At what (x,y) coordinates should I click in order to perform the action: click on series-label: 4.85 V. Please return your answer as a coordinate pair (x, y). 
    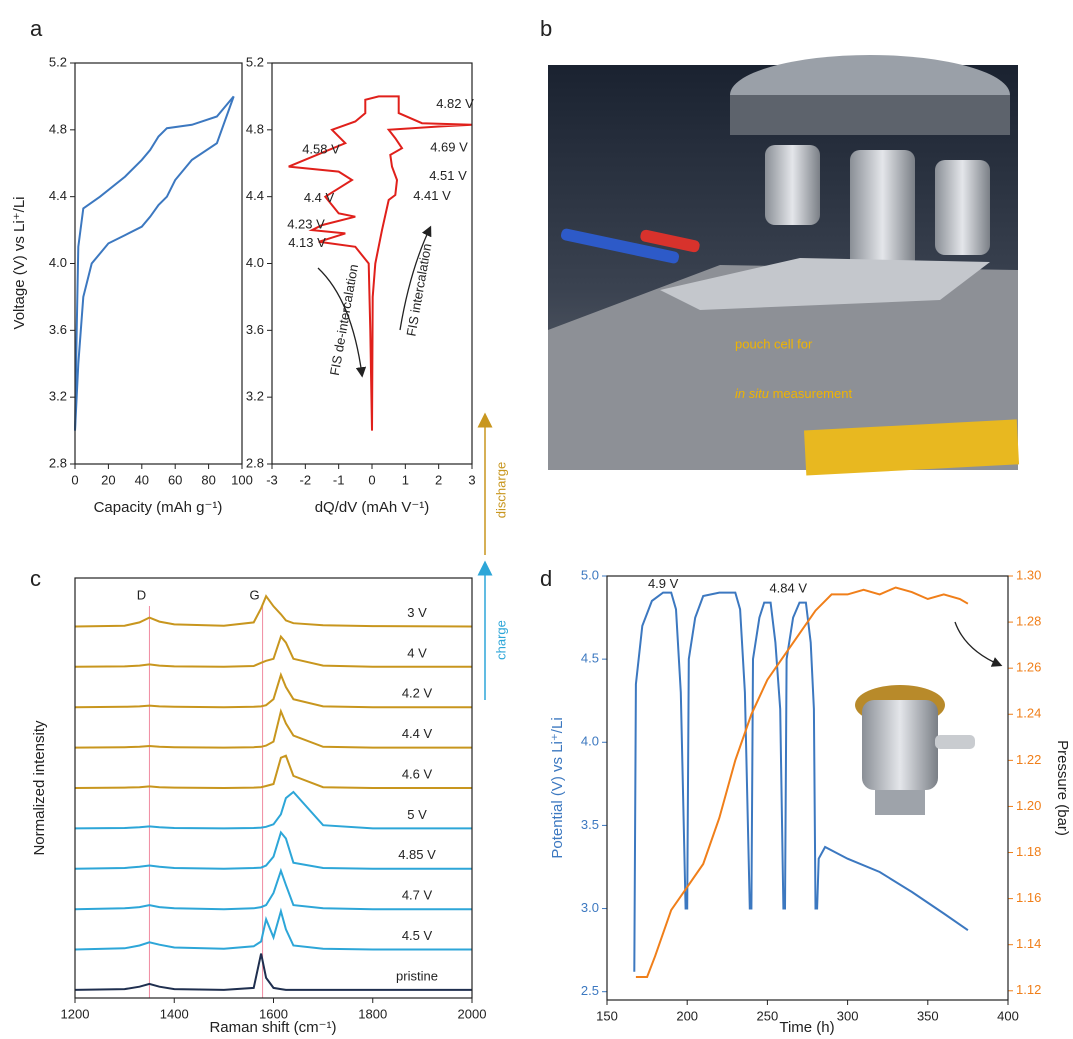
    Looking at the image, I should click on (417, 854).